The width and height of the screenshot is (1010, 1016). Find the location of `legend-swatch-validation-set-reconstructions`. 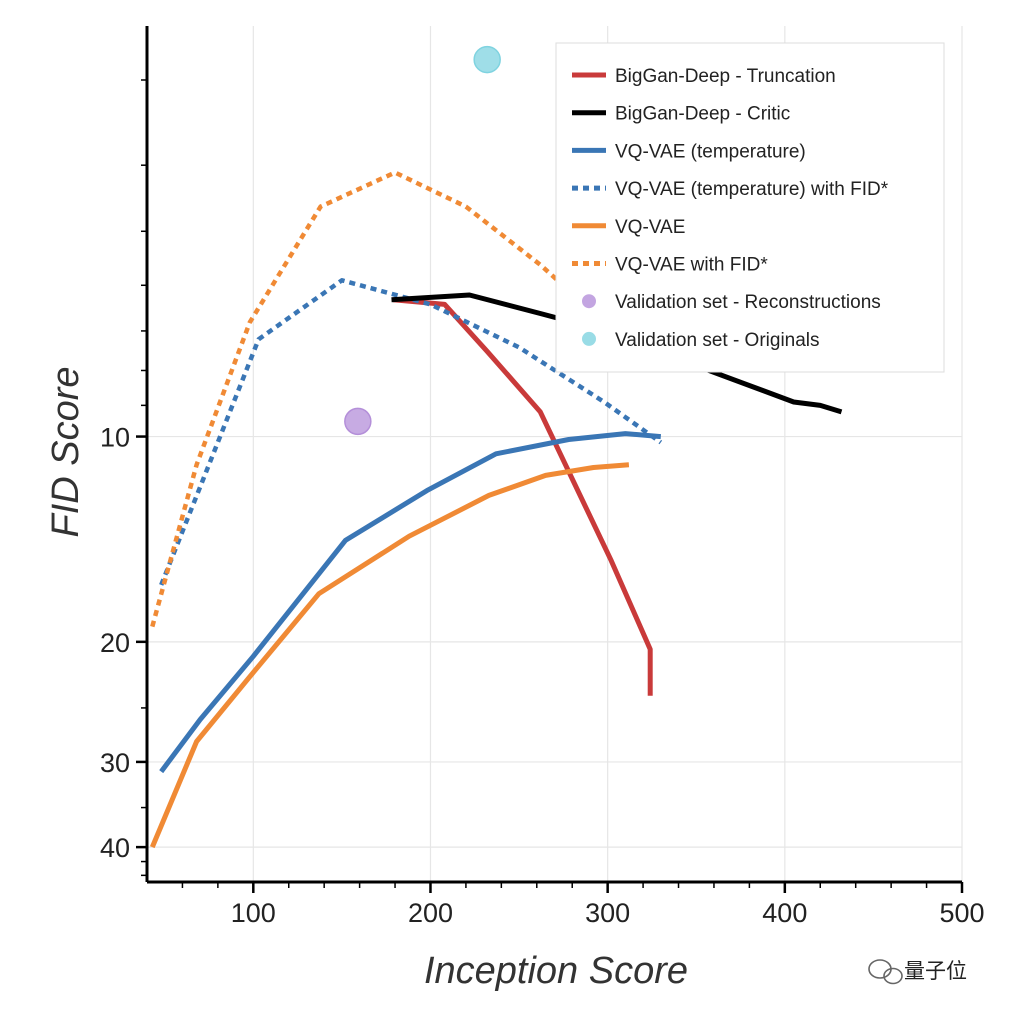

legend-swatch-validation-set-reconstructions is located at coordinates (589, 301).